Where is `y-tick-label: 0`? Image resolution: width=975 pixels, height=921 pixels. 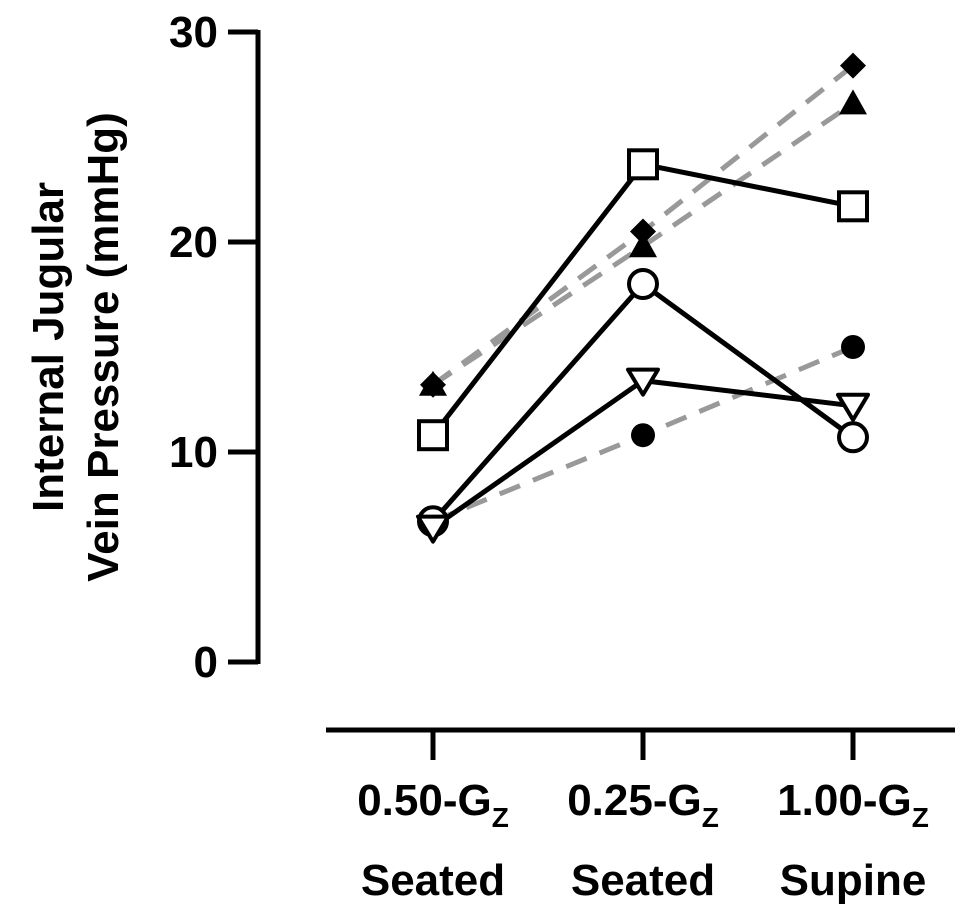
y-tick-label: 0 is located at coordinates (206, 662).